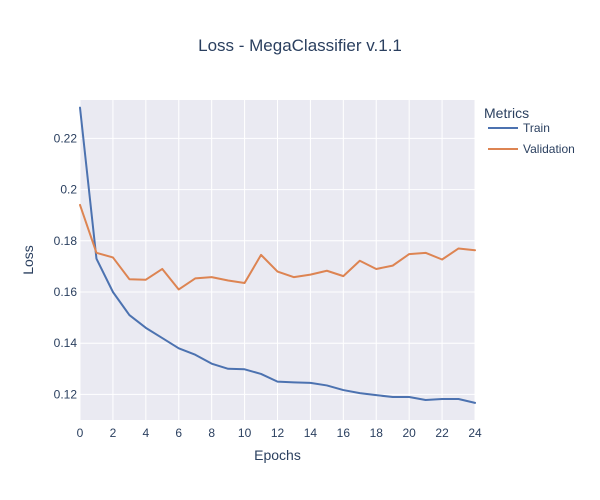  Describe the element at coordinates (66, 241) in the screenshot. I see `y-tick-label: 0.18` at that location.